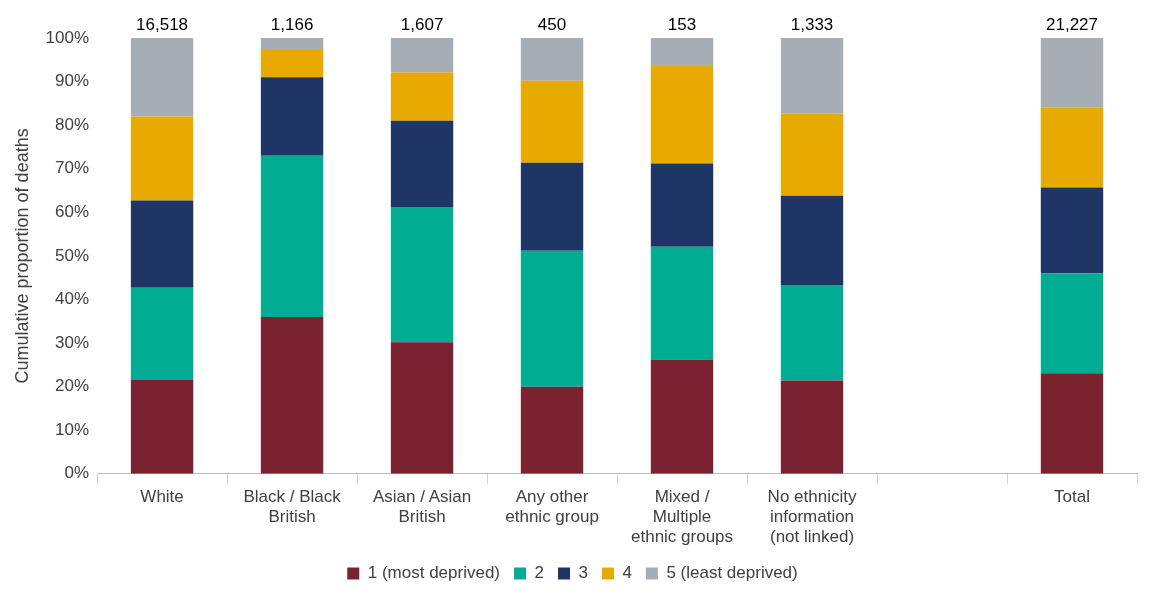 The image size is (1165, 600). What do you see at coordinates (732, 573) in the screenshot?
I see `legend-label: 5 (least deprived)` at bounding box center [732, 573].